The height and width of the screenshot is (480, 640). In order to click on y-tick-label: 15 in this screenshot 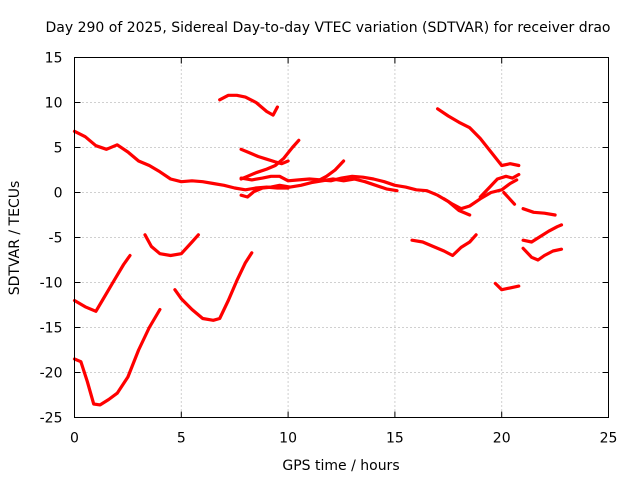, I will do `click(54, 59)`.